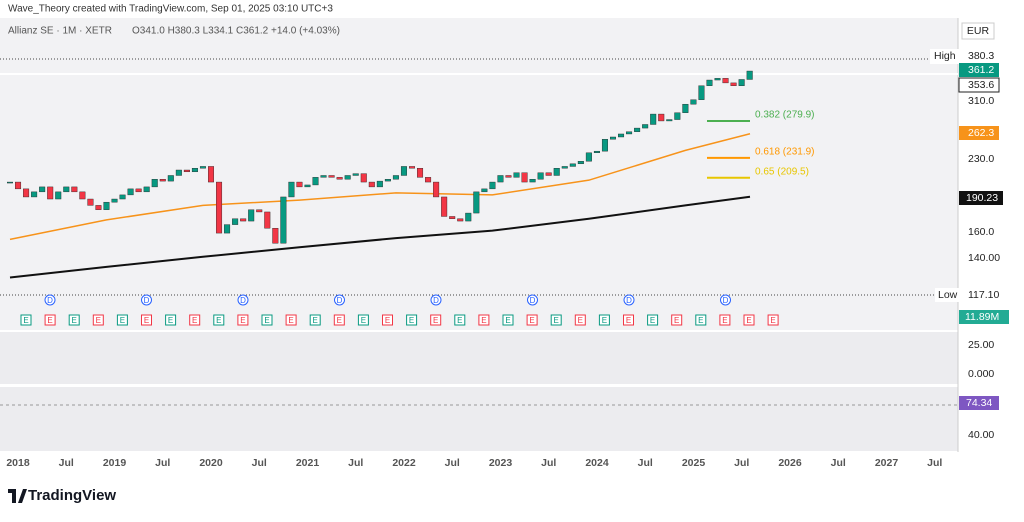 This screenshot has width=1024, height=522. I want to click on fib-label: 0.382 (279.9), so click(785, 115).